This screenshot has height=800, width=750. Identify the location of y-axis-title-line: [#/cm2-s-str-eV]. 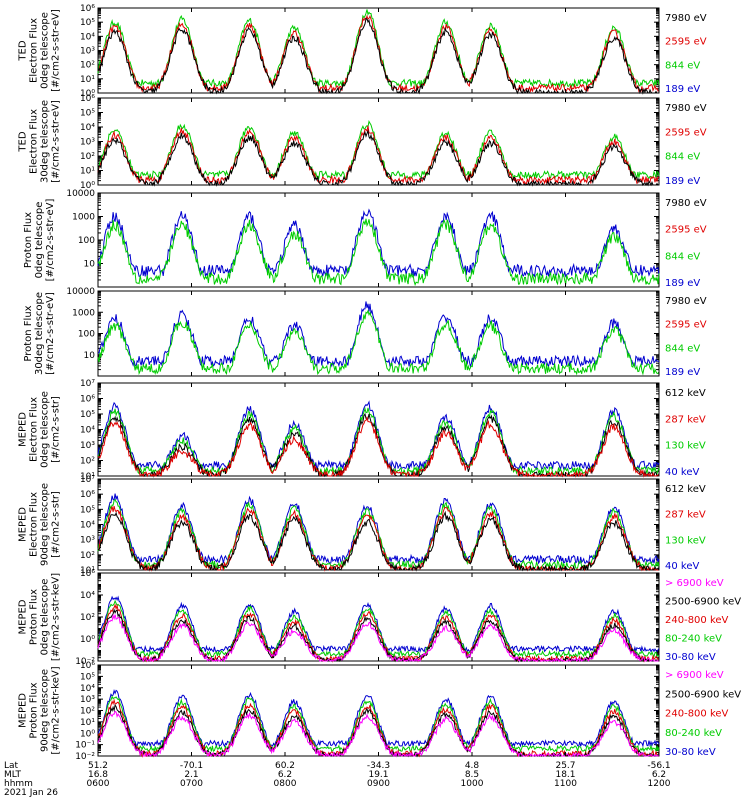
(50, 240).